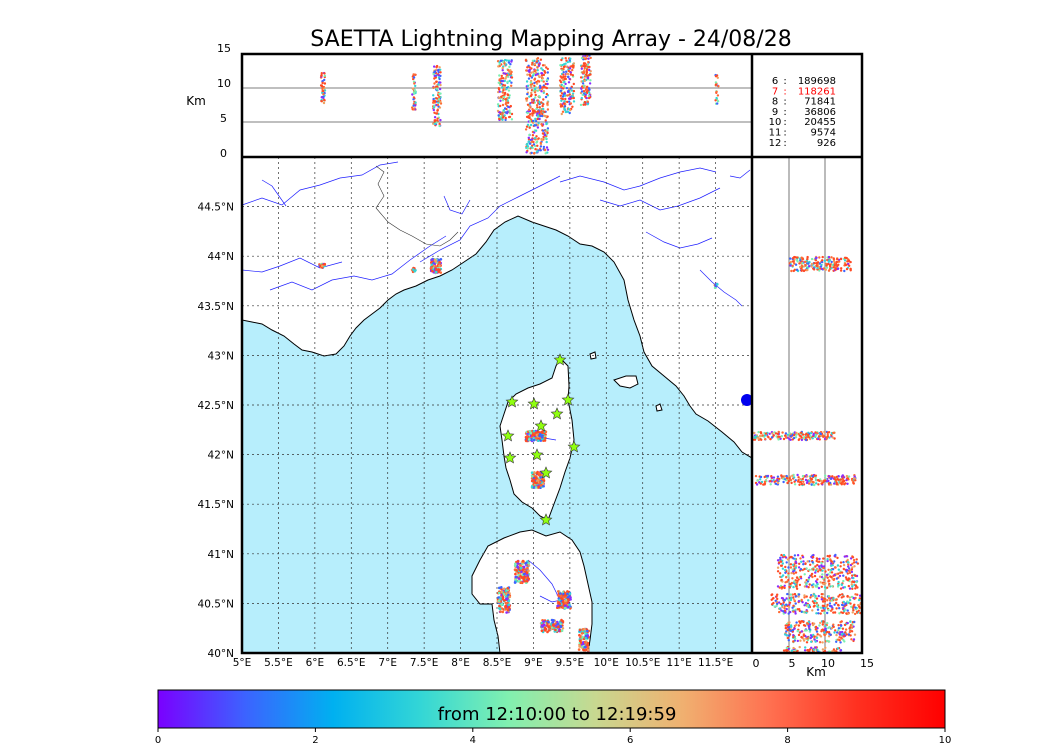 The image size is (1050, 750). Describe the element at coordinates (775, 122) in the screenshot. I see `station-number: 10` at that location.